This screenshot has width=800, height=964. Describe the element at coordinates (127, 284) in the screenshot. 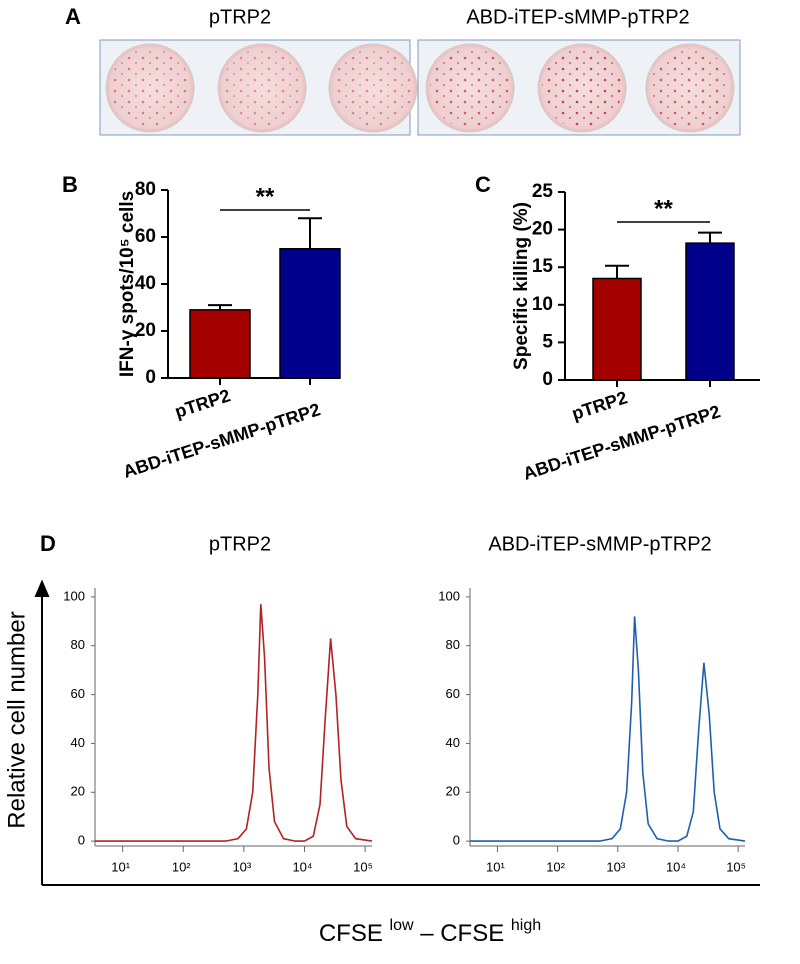

I see `y-axis-label: IFN-γ spots/10⁵ cells` at that location.